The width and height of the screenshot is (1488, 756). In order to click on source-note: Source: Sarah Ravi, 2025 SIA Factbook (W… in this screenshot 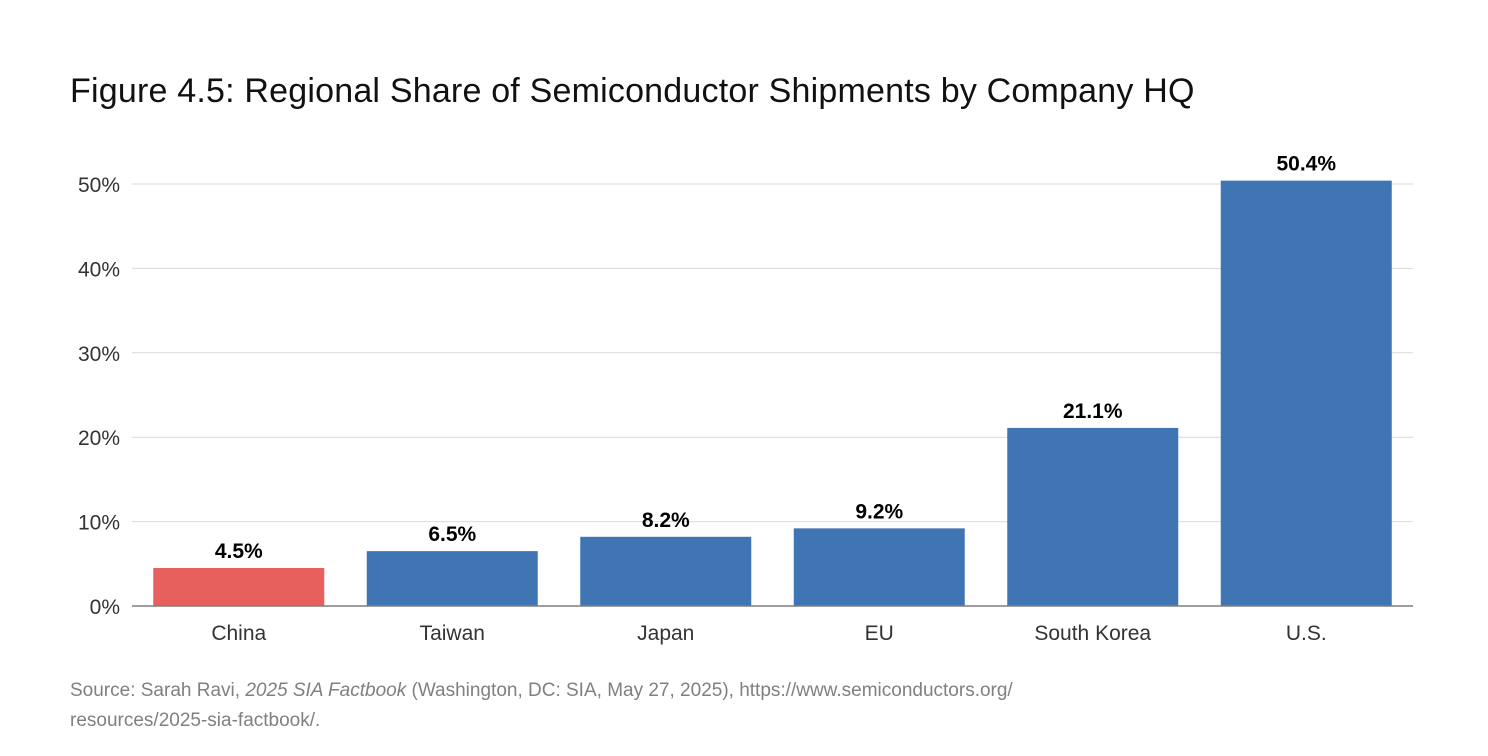, I will do `click(720, 706)`.